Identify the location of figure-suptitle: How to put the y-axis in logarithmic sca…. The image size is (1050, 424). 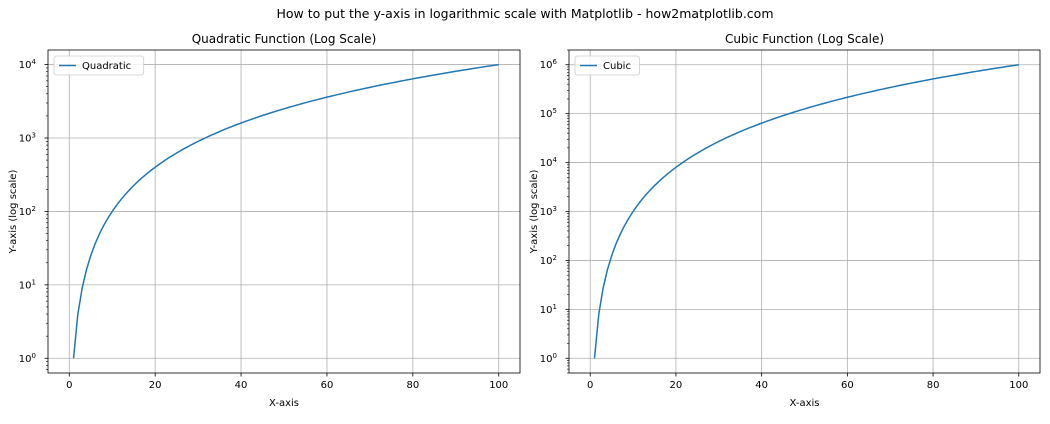
(524, 13).